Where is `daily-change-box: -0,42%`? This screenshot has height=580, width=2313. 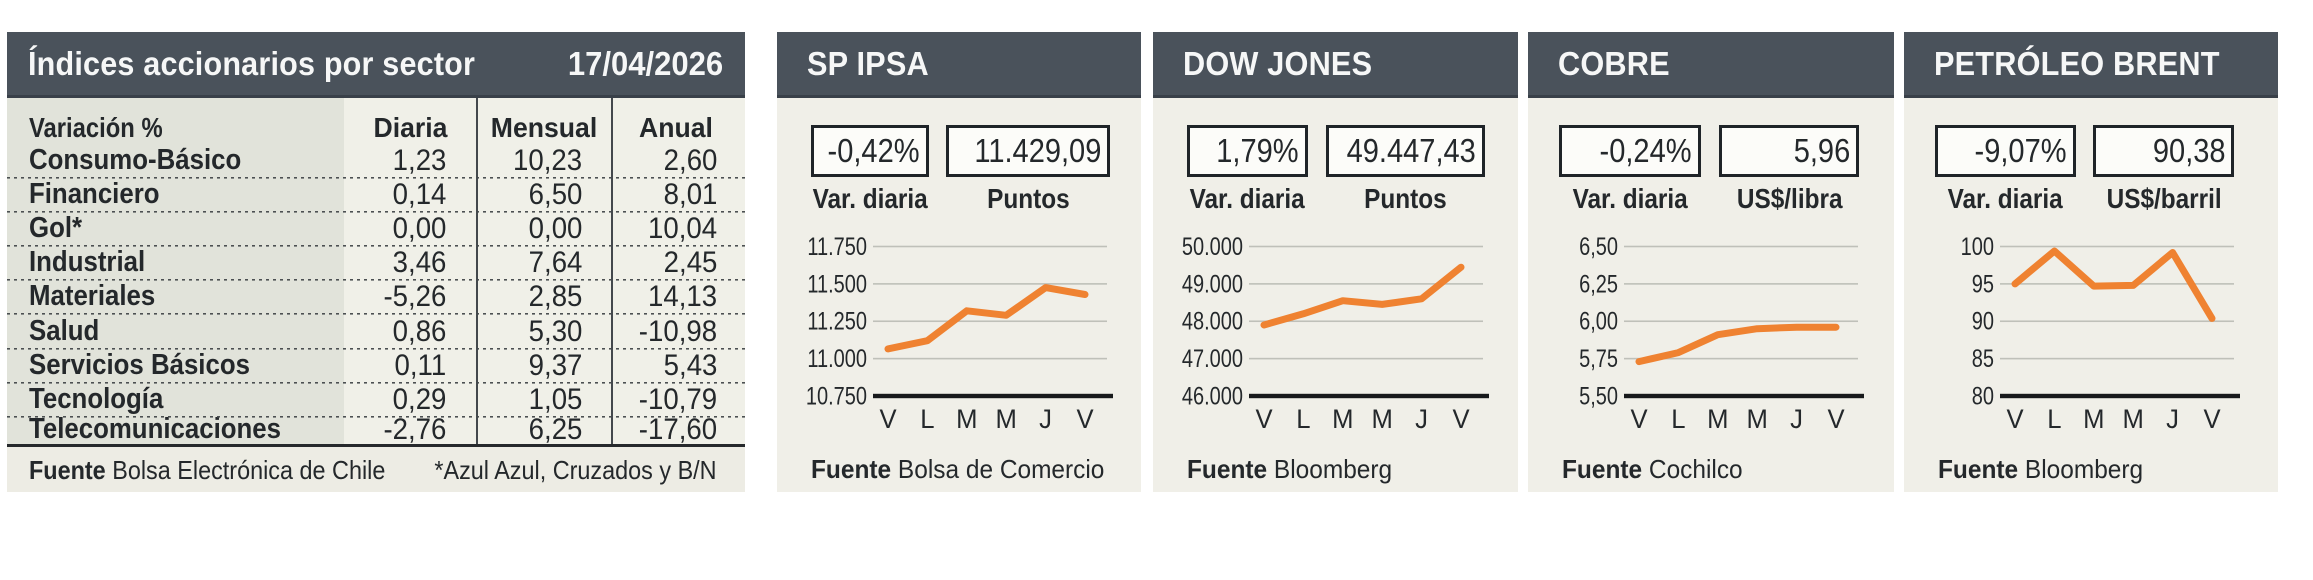
daily-change-box: -0,42% is located at coordinates (870, 150).